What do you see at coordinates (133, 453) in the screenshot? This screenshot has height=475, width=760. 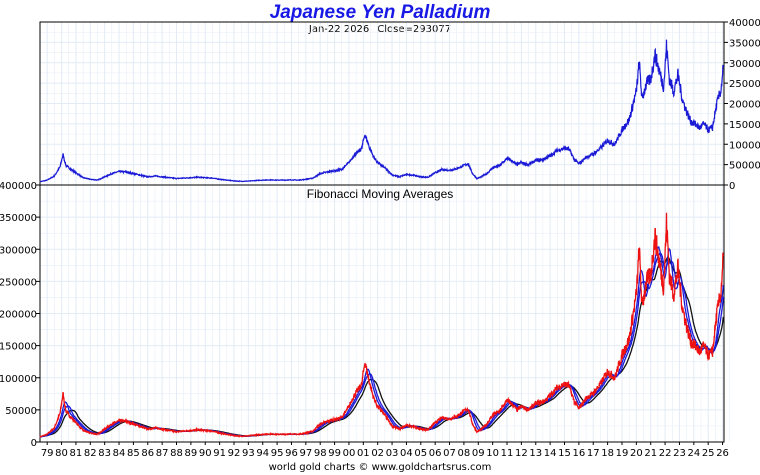 I see `xtick-label: 85` at bounding box center [133, 453].